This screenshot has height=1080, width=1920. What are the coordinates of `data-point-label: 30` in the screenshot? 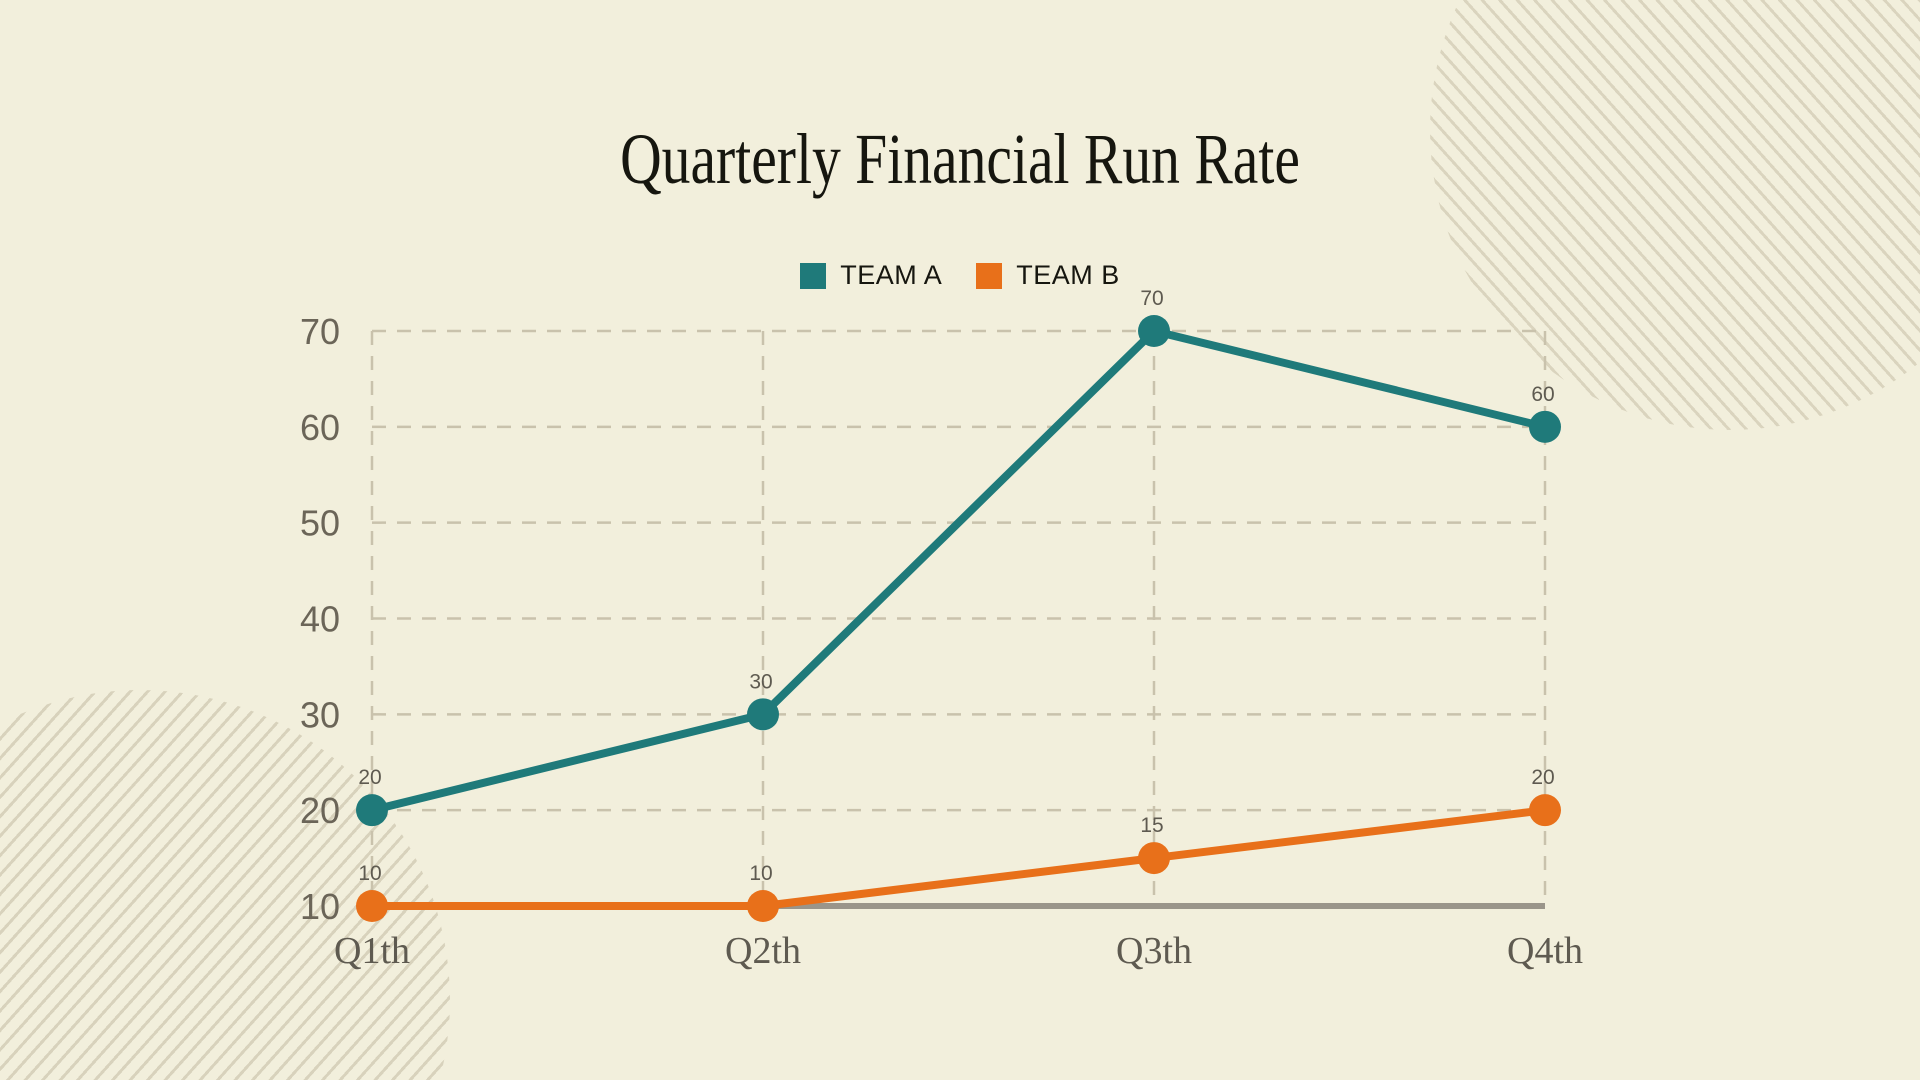 It's located at (760, 681).